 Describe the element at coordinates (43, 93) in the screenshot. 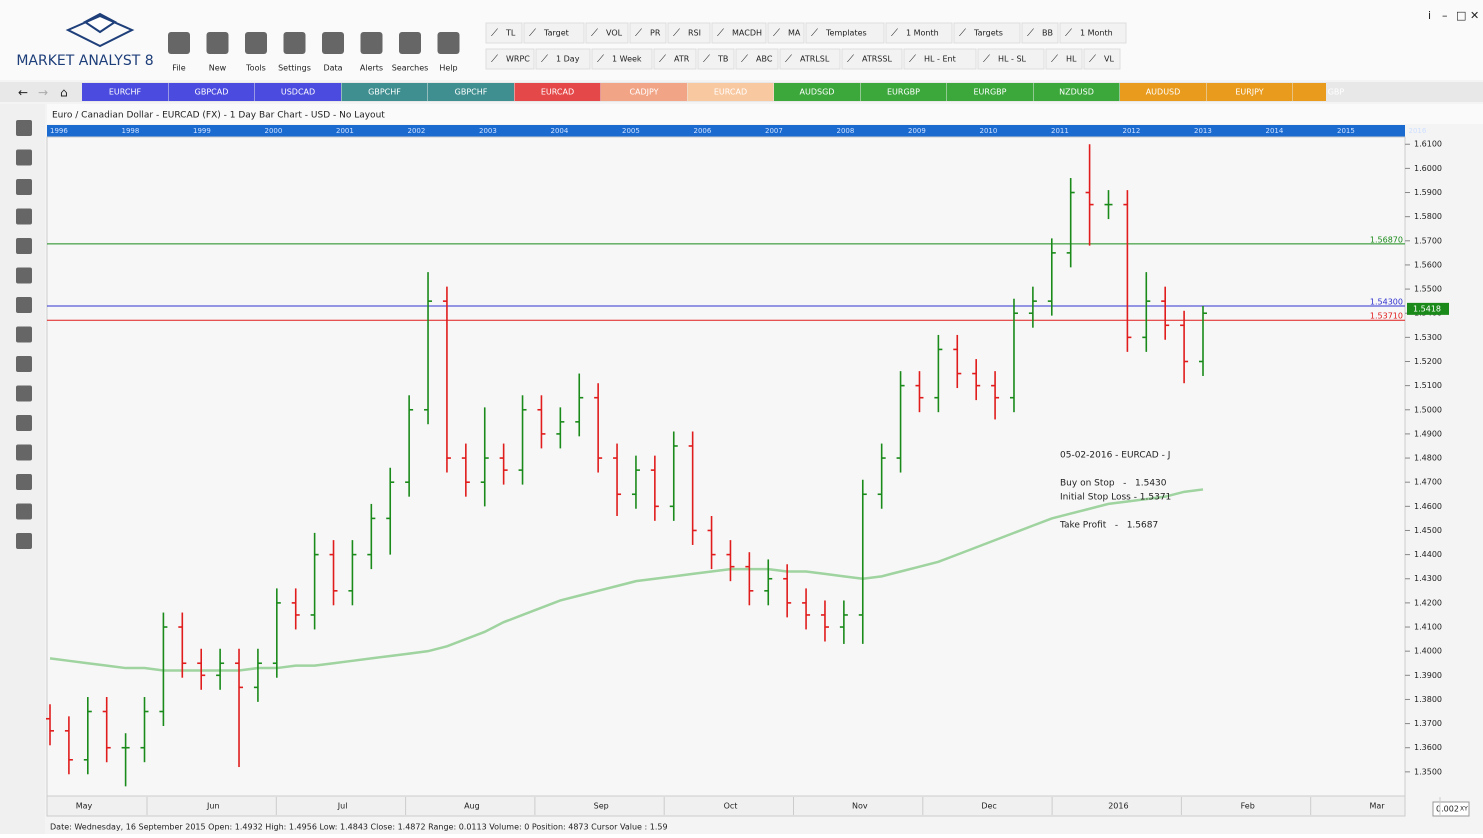

I see `forward: →` at that location.